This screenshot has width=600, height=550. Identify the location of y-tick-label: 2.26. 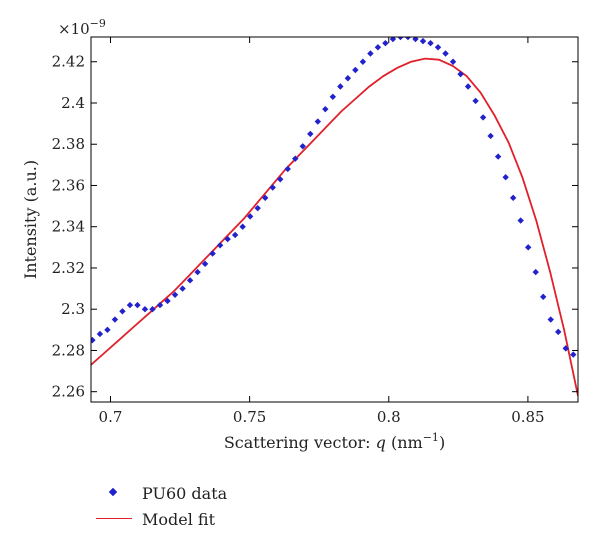
(68, 392).